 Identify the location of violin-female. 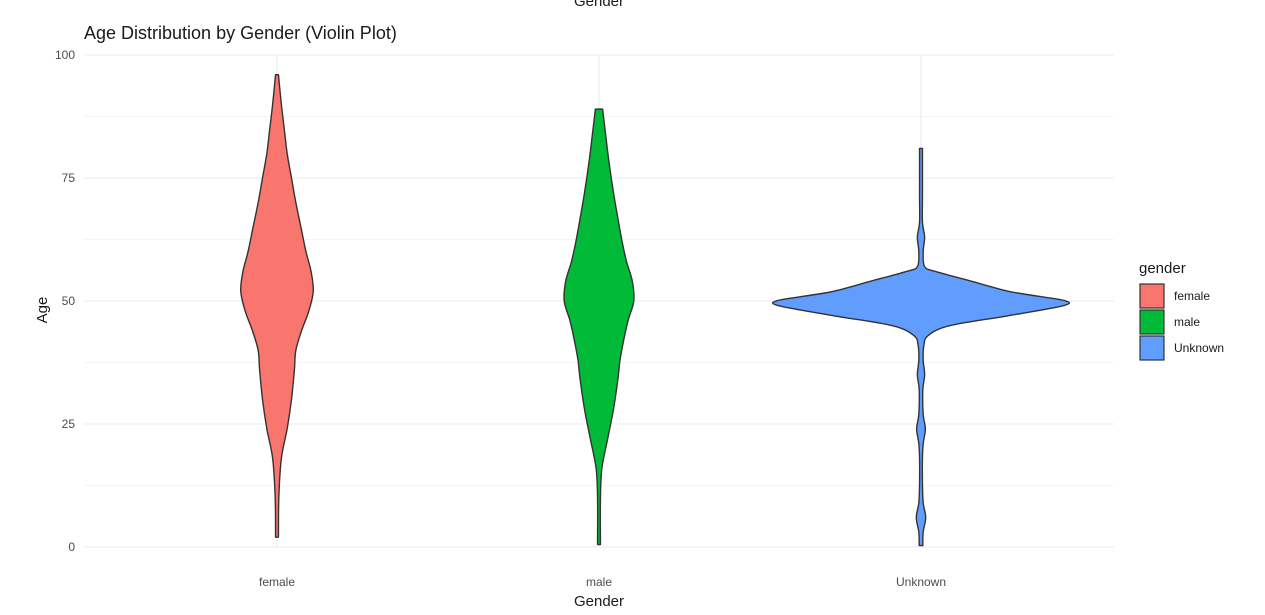
(277, 305).